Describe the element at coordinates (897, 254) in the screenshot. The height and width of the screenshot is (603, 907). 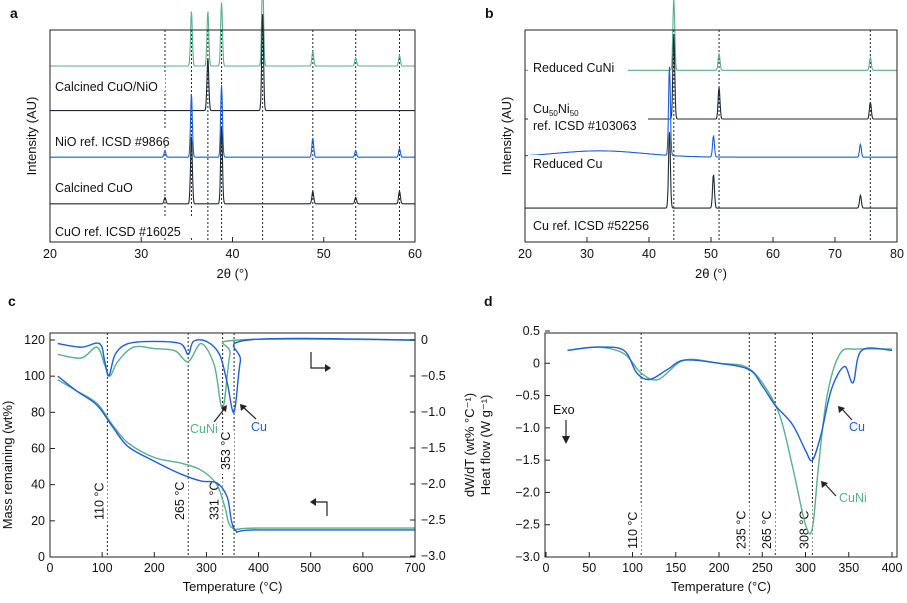
I see `x-tick-label: 80` at that location.